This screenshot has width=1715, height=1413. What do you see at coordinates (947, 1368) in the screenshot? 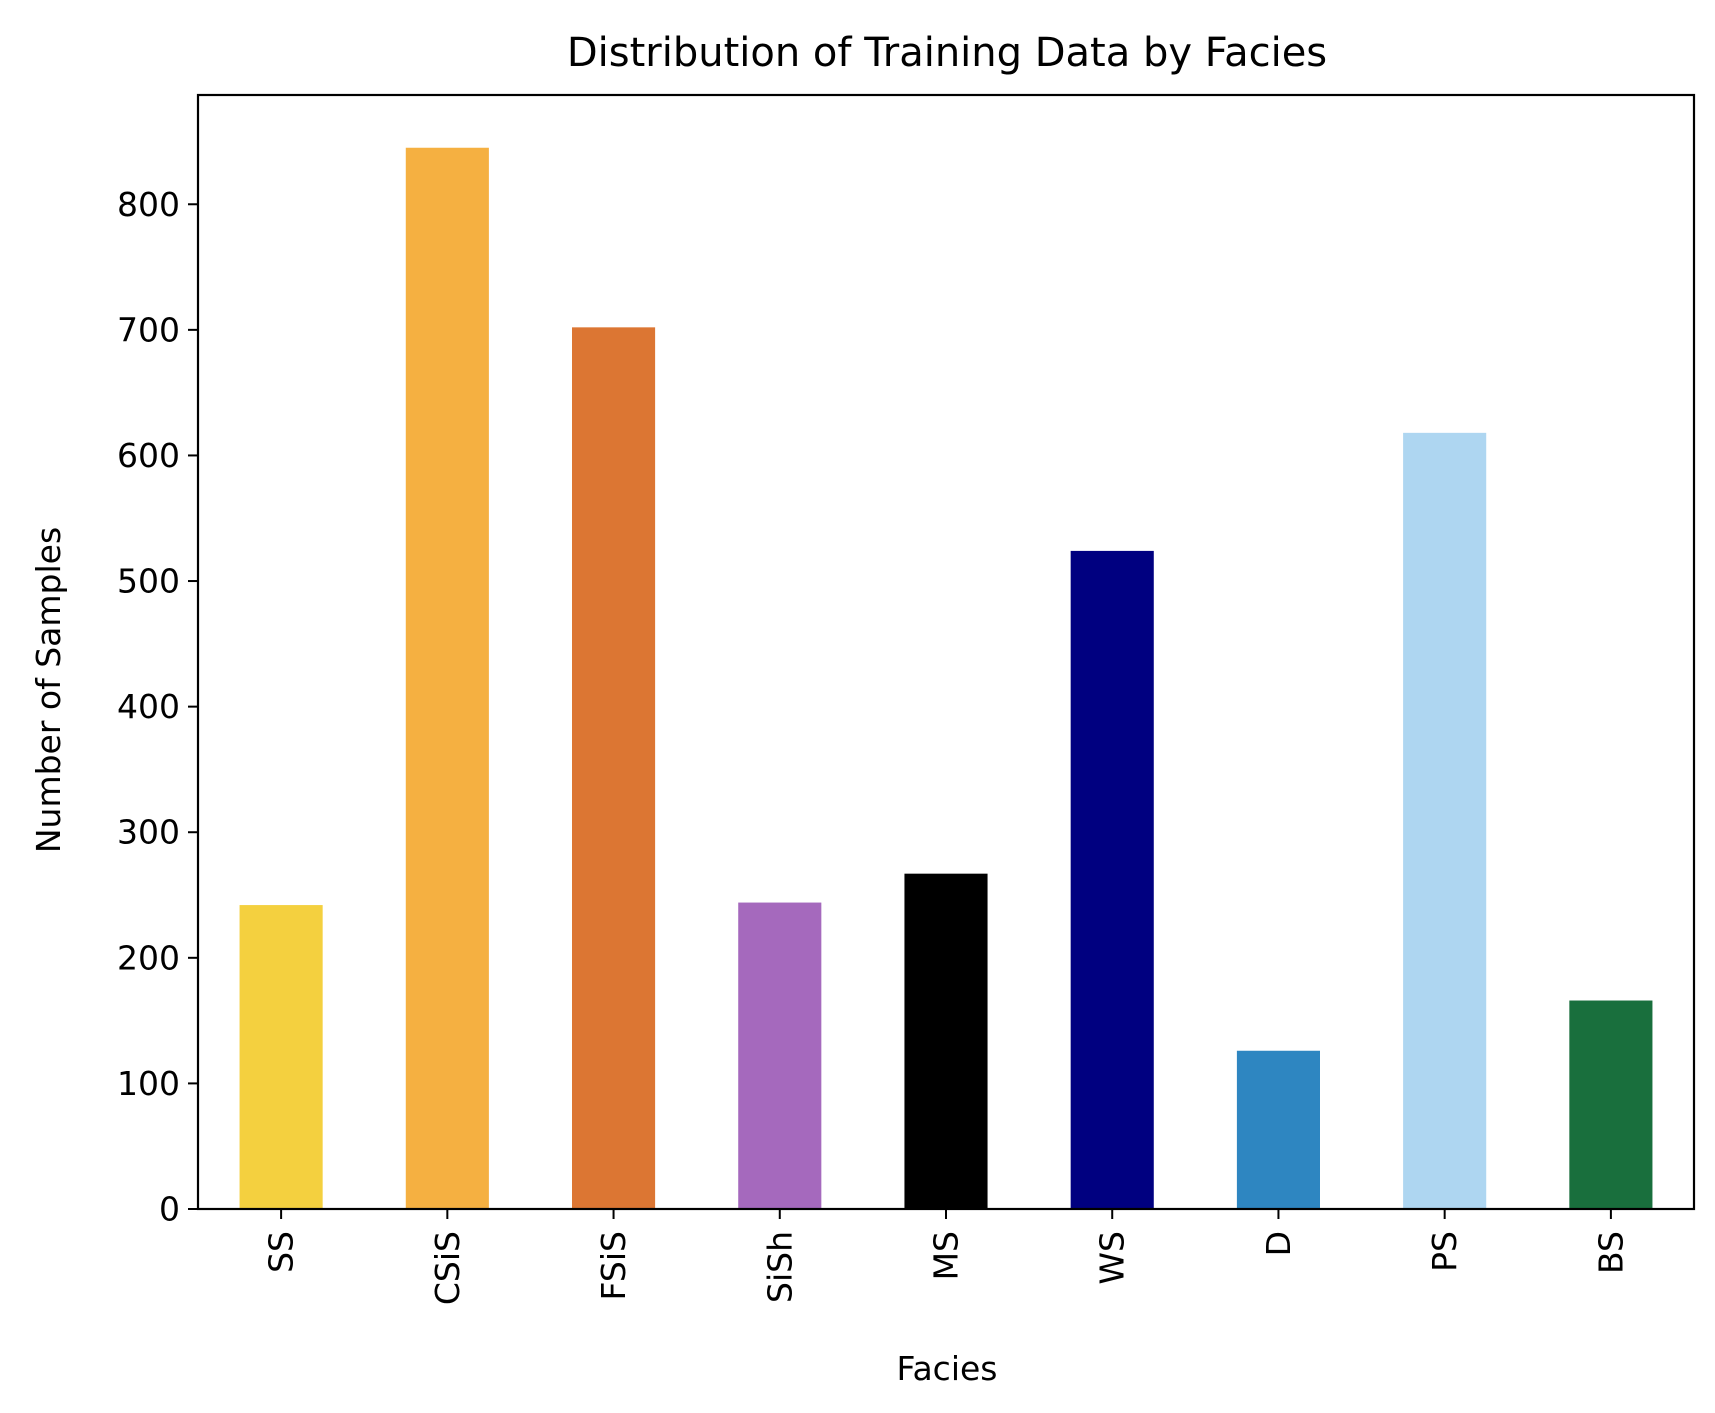
I see `x-axis-label: Facies` at bounding box center [947, 1368].